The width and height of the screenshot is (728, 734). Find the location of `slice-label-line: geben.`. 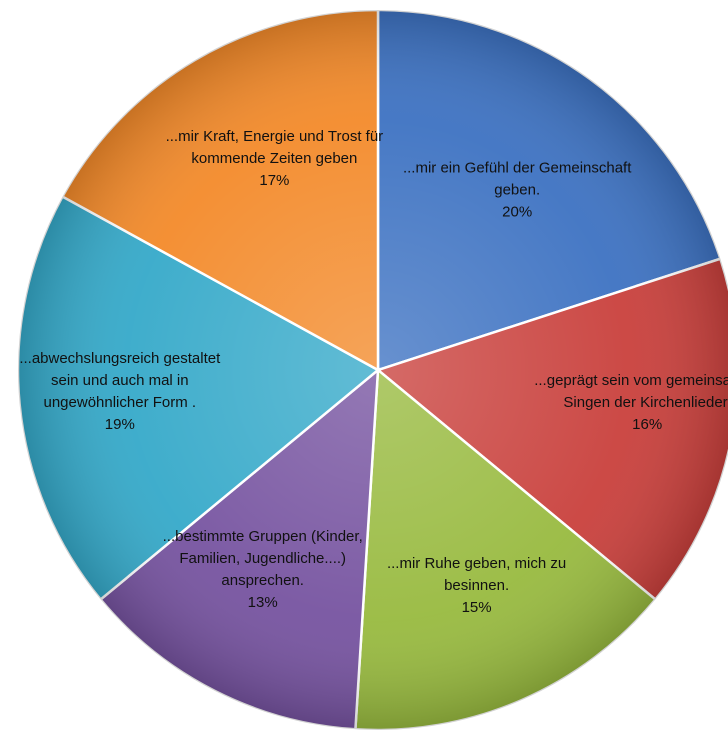

slice-label-line: geben. is located at coordinates (517, 189).